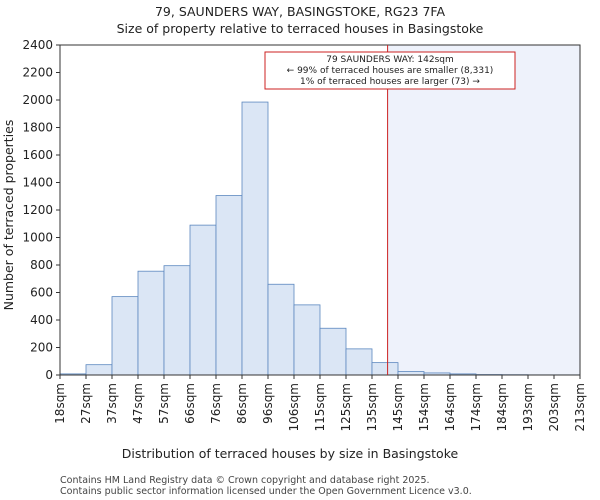  I want to click on y-tick-label: 800, so click(41, 265).